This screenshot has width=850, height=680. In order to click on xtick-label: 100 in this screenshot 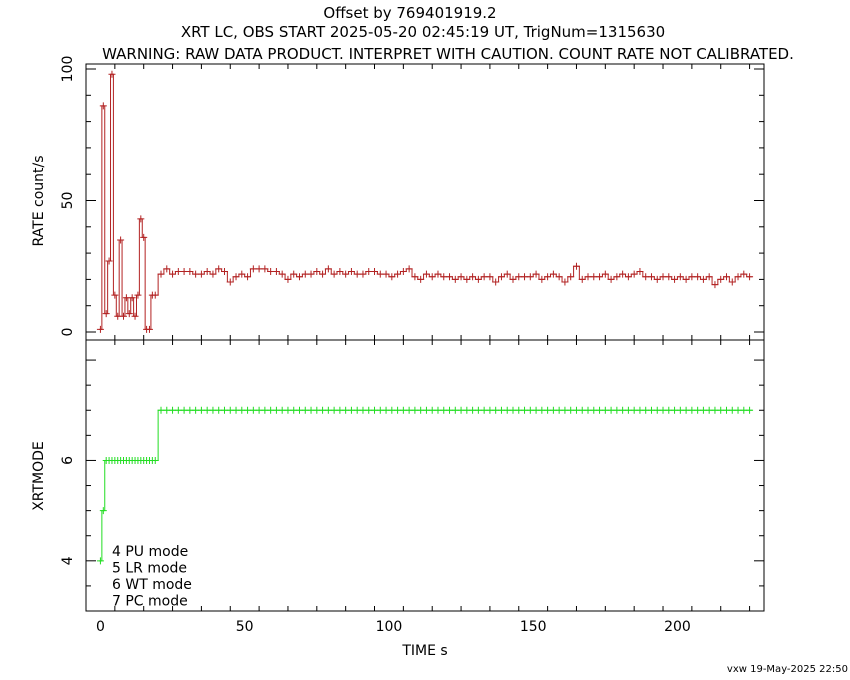, I will do `click(389, 627)`.